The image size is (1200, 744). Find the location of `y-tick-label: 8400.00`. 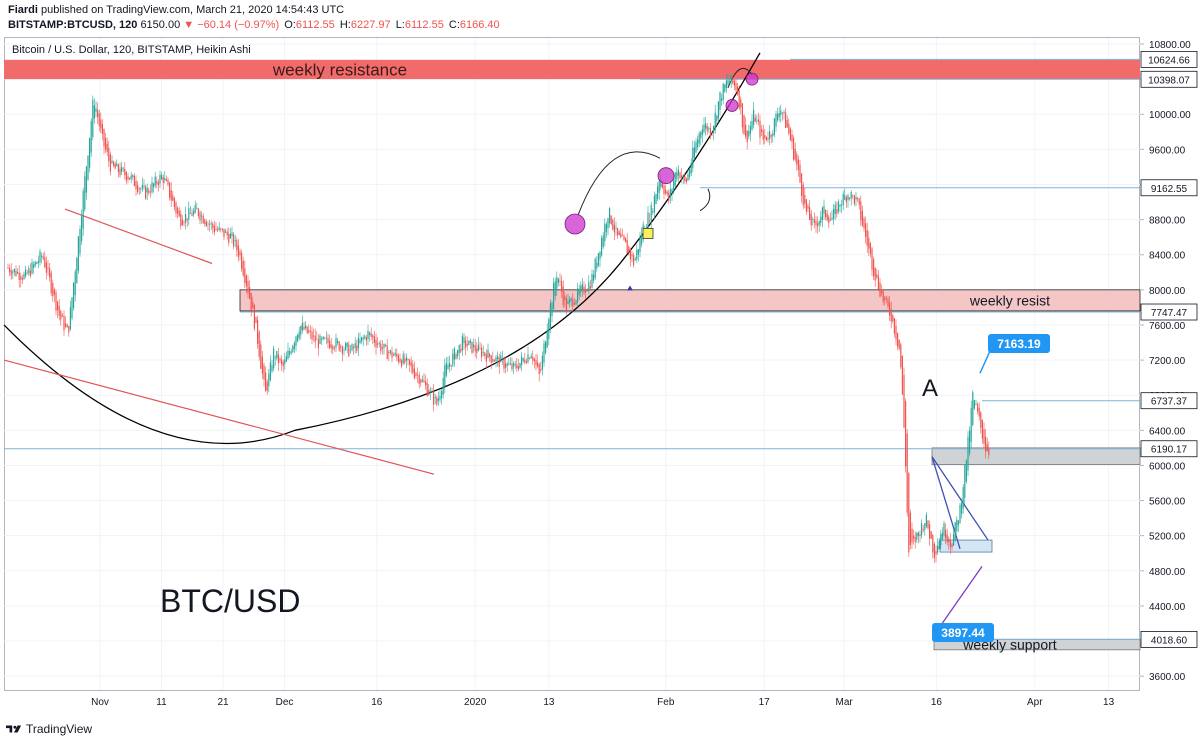

y-tick-label: 8400.00 is located at coordinates (1167, 256).